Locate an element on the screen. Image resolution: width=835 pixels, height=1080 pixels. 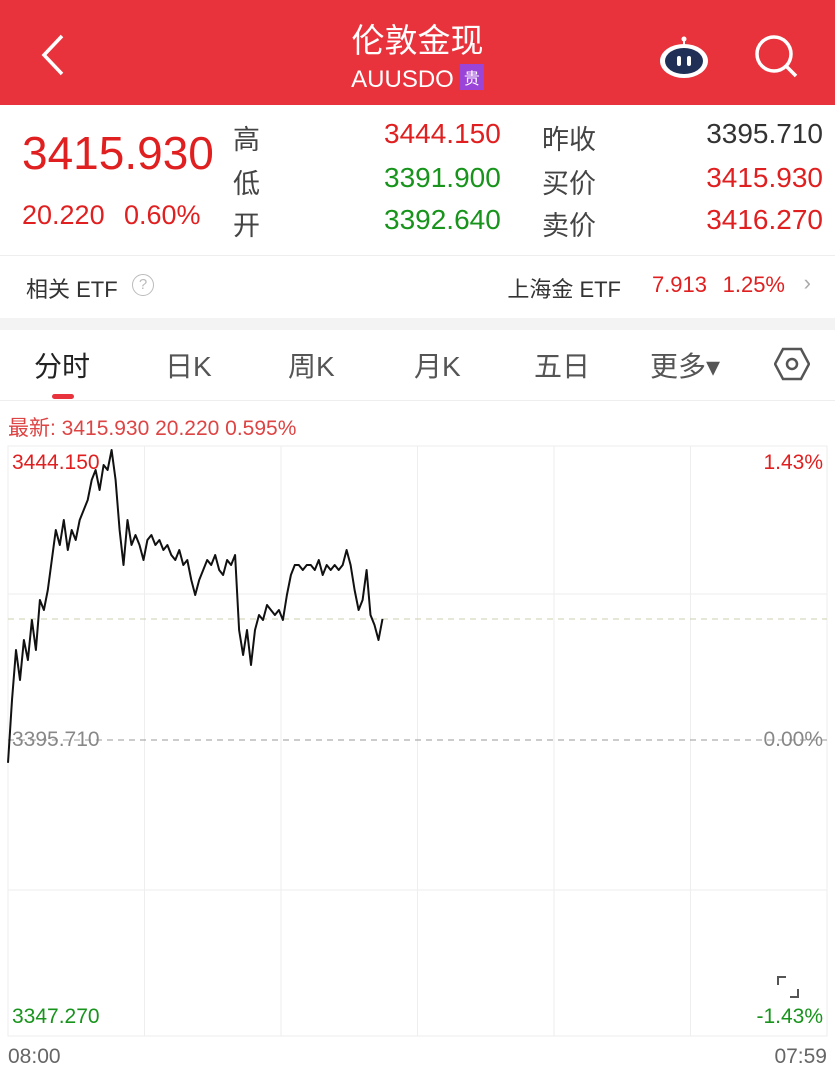
search-icon is located at coordinates (776, 56).